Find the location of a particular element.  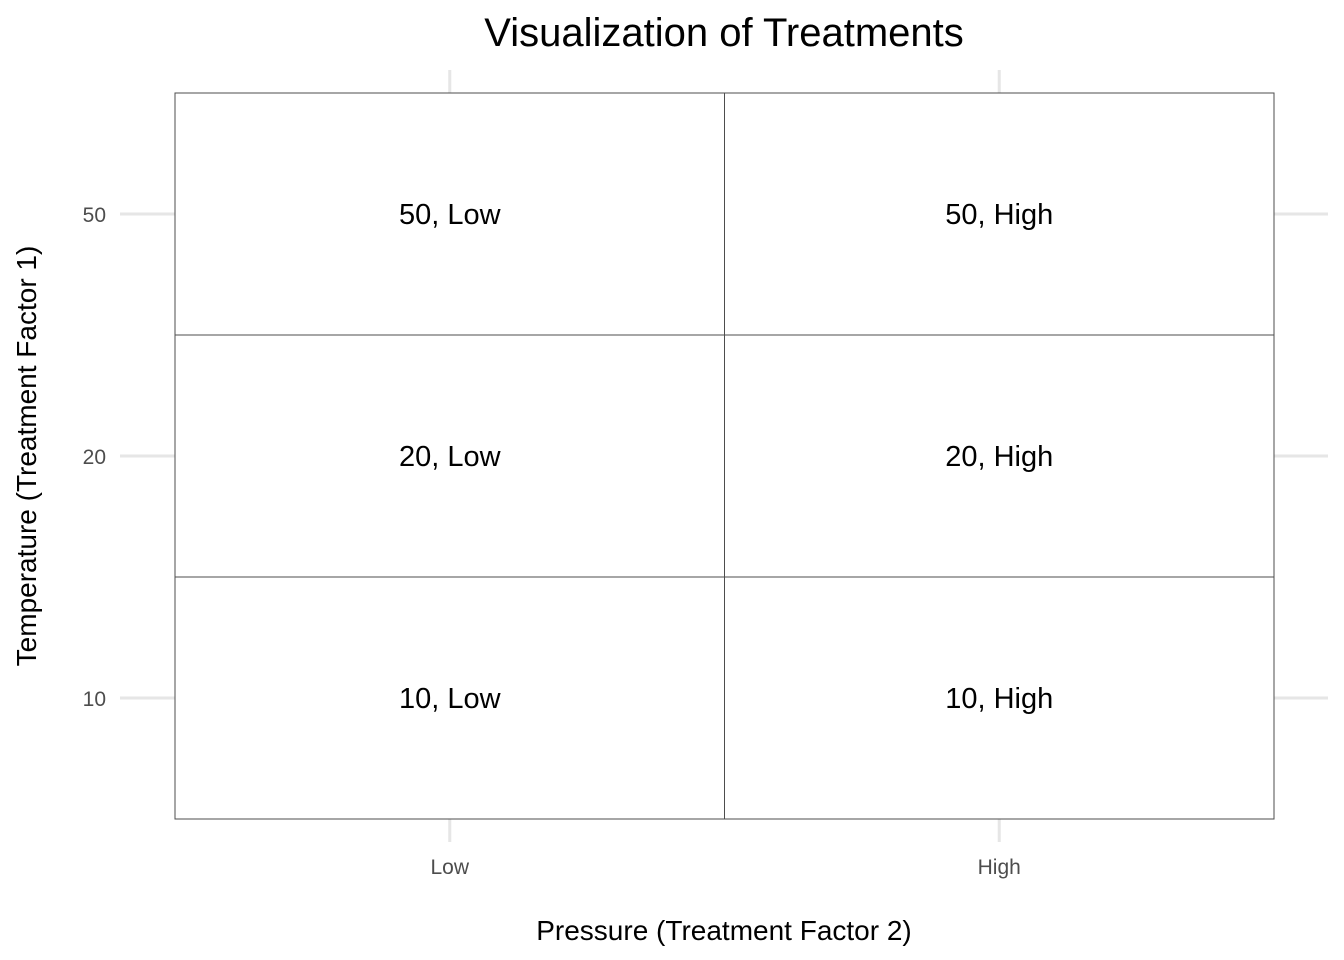

x-tick-label: High is located at coordinates (999, 867).